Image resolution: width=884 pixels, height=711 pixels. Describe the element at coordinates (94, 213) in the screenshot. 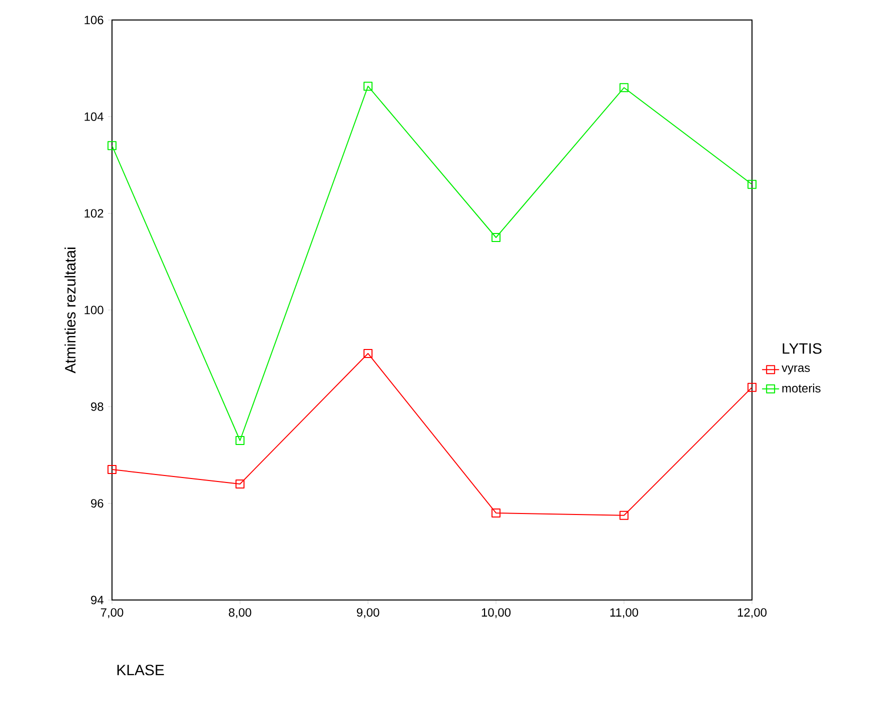

I see `y-tick-label: 102` at that location.